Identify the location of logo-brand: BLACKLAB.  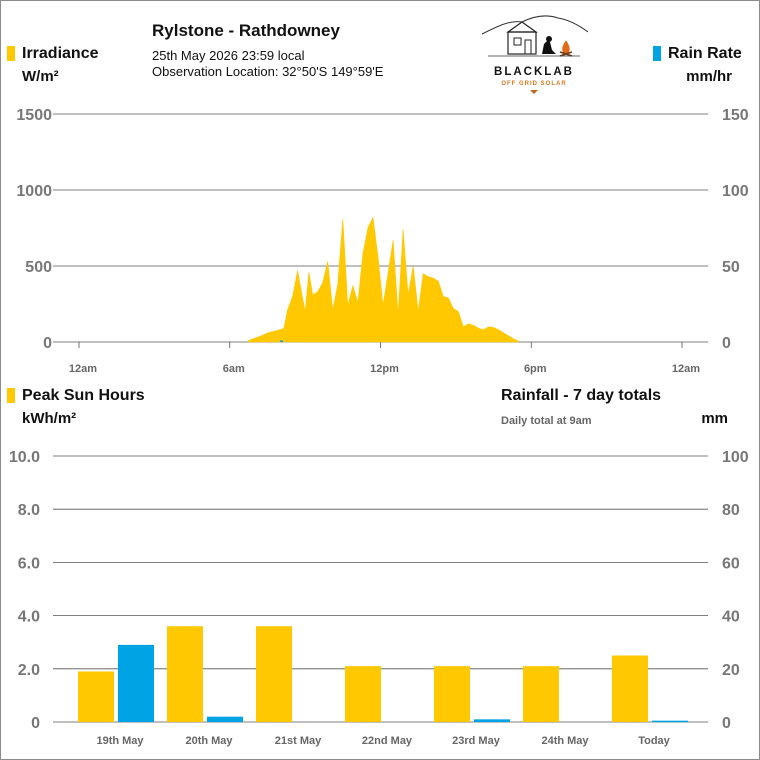
(534, 72).